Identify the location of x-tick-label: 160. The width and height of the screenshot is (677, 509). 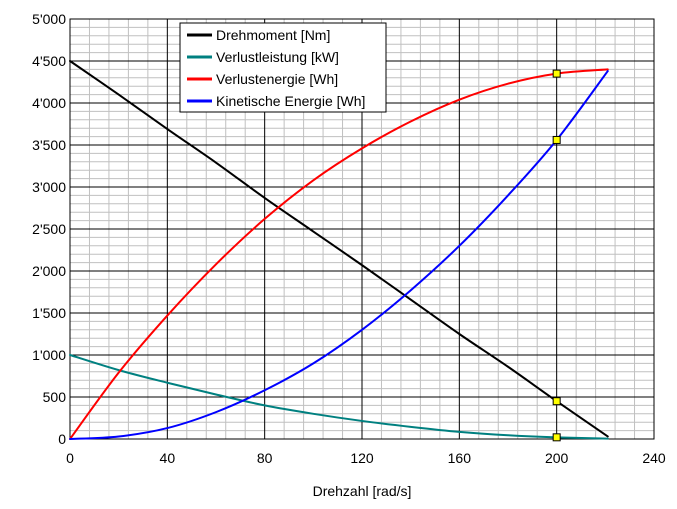
(460, 458).